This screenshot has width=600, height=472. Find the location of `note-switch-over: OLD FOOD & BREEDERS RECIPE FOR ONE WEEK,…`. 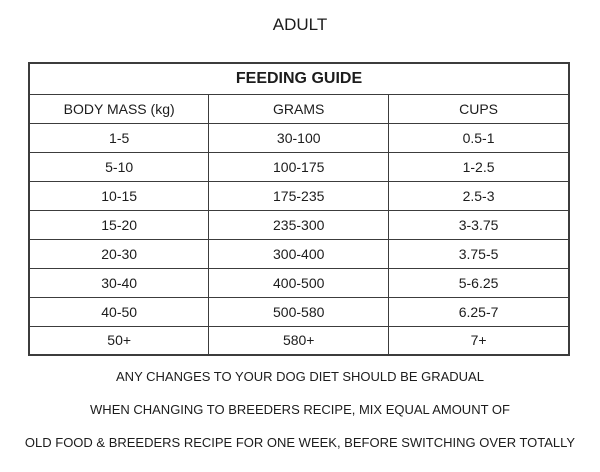

note-switch-over: OLD FOOD & BREEDERS RECIPE FOR ONE WEEK,… is located at coordinates (300, 442).